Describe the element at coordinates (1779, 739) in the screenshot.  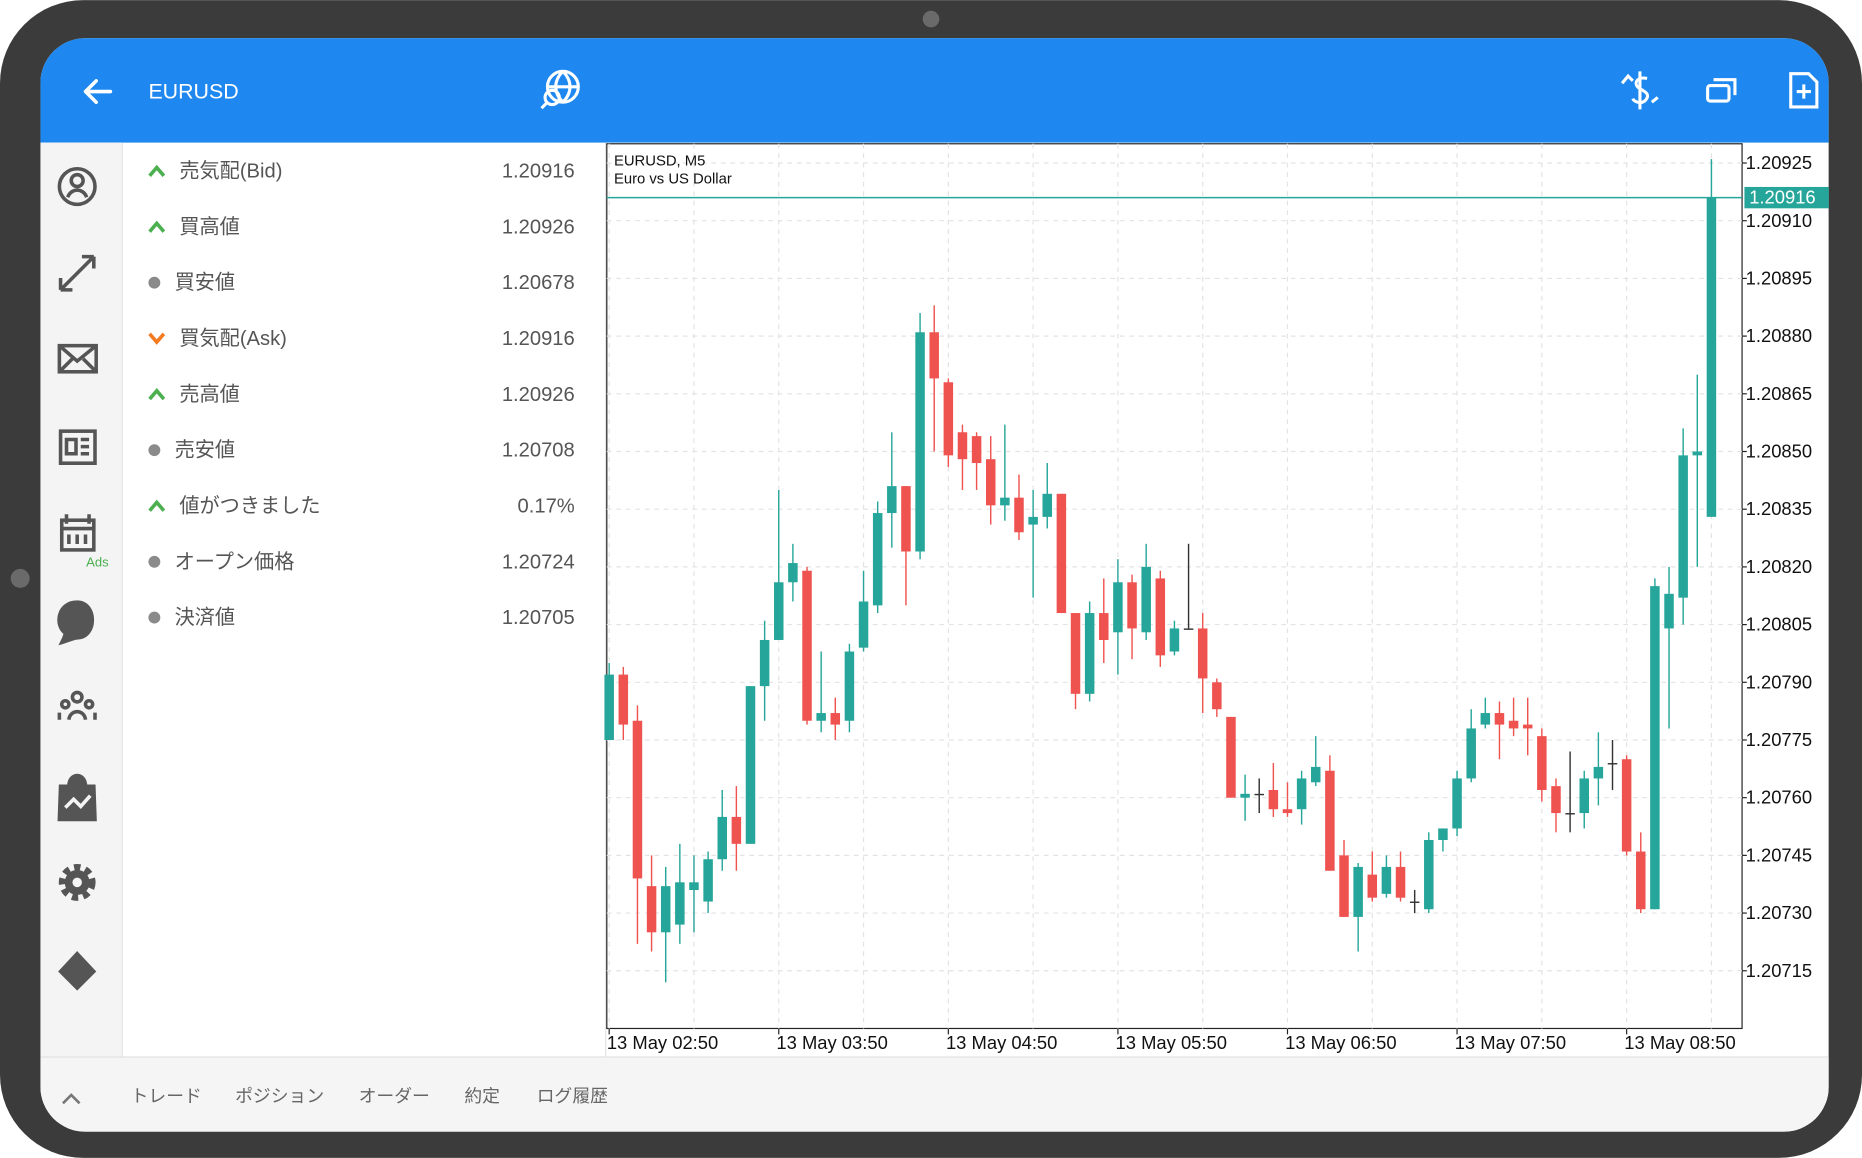
I see `y-tick-label: 1.20775` at that location.